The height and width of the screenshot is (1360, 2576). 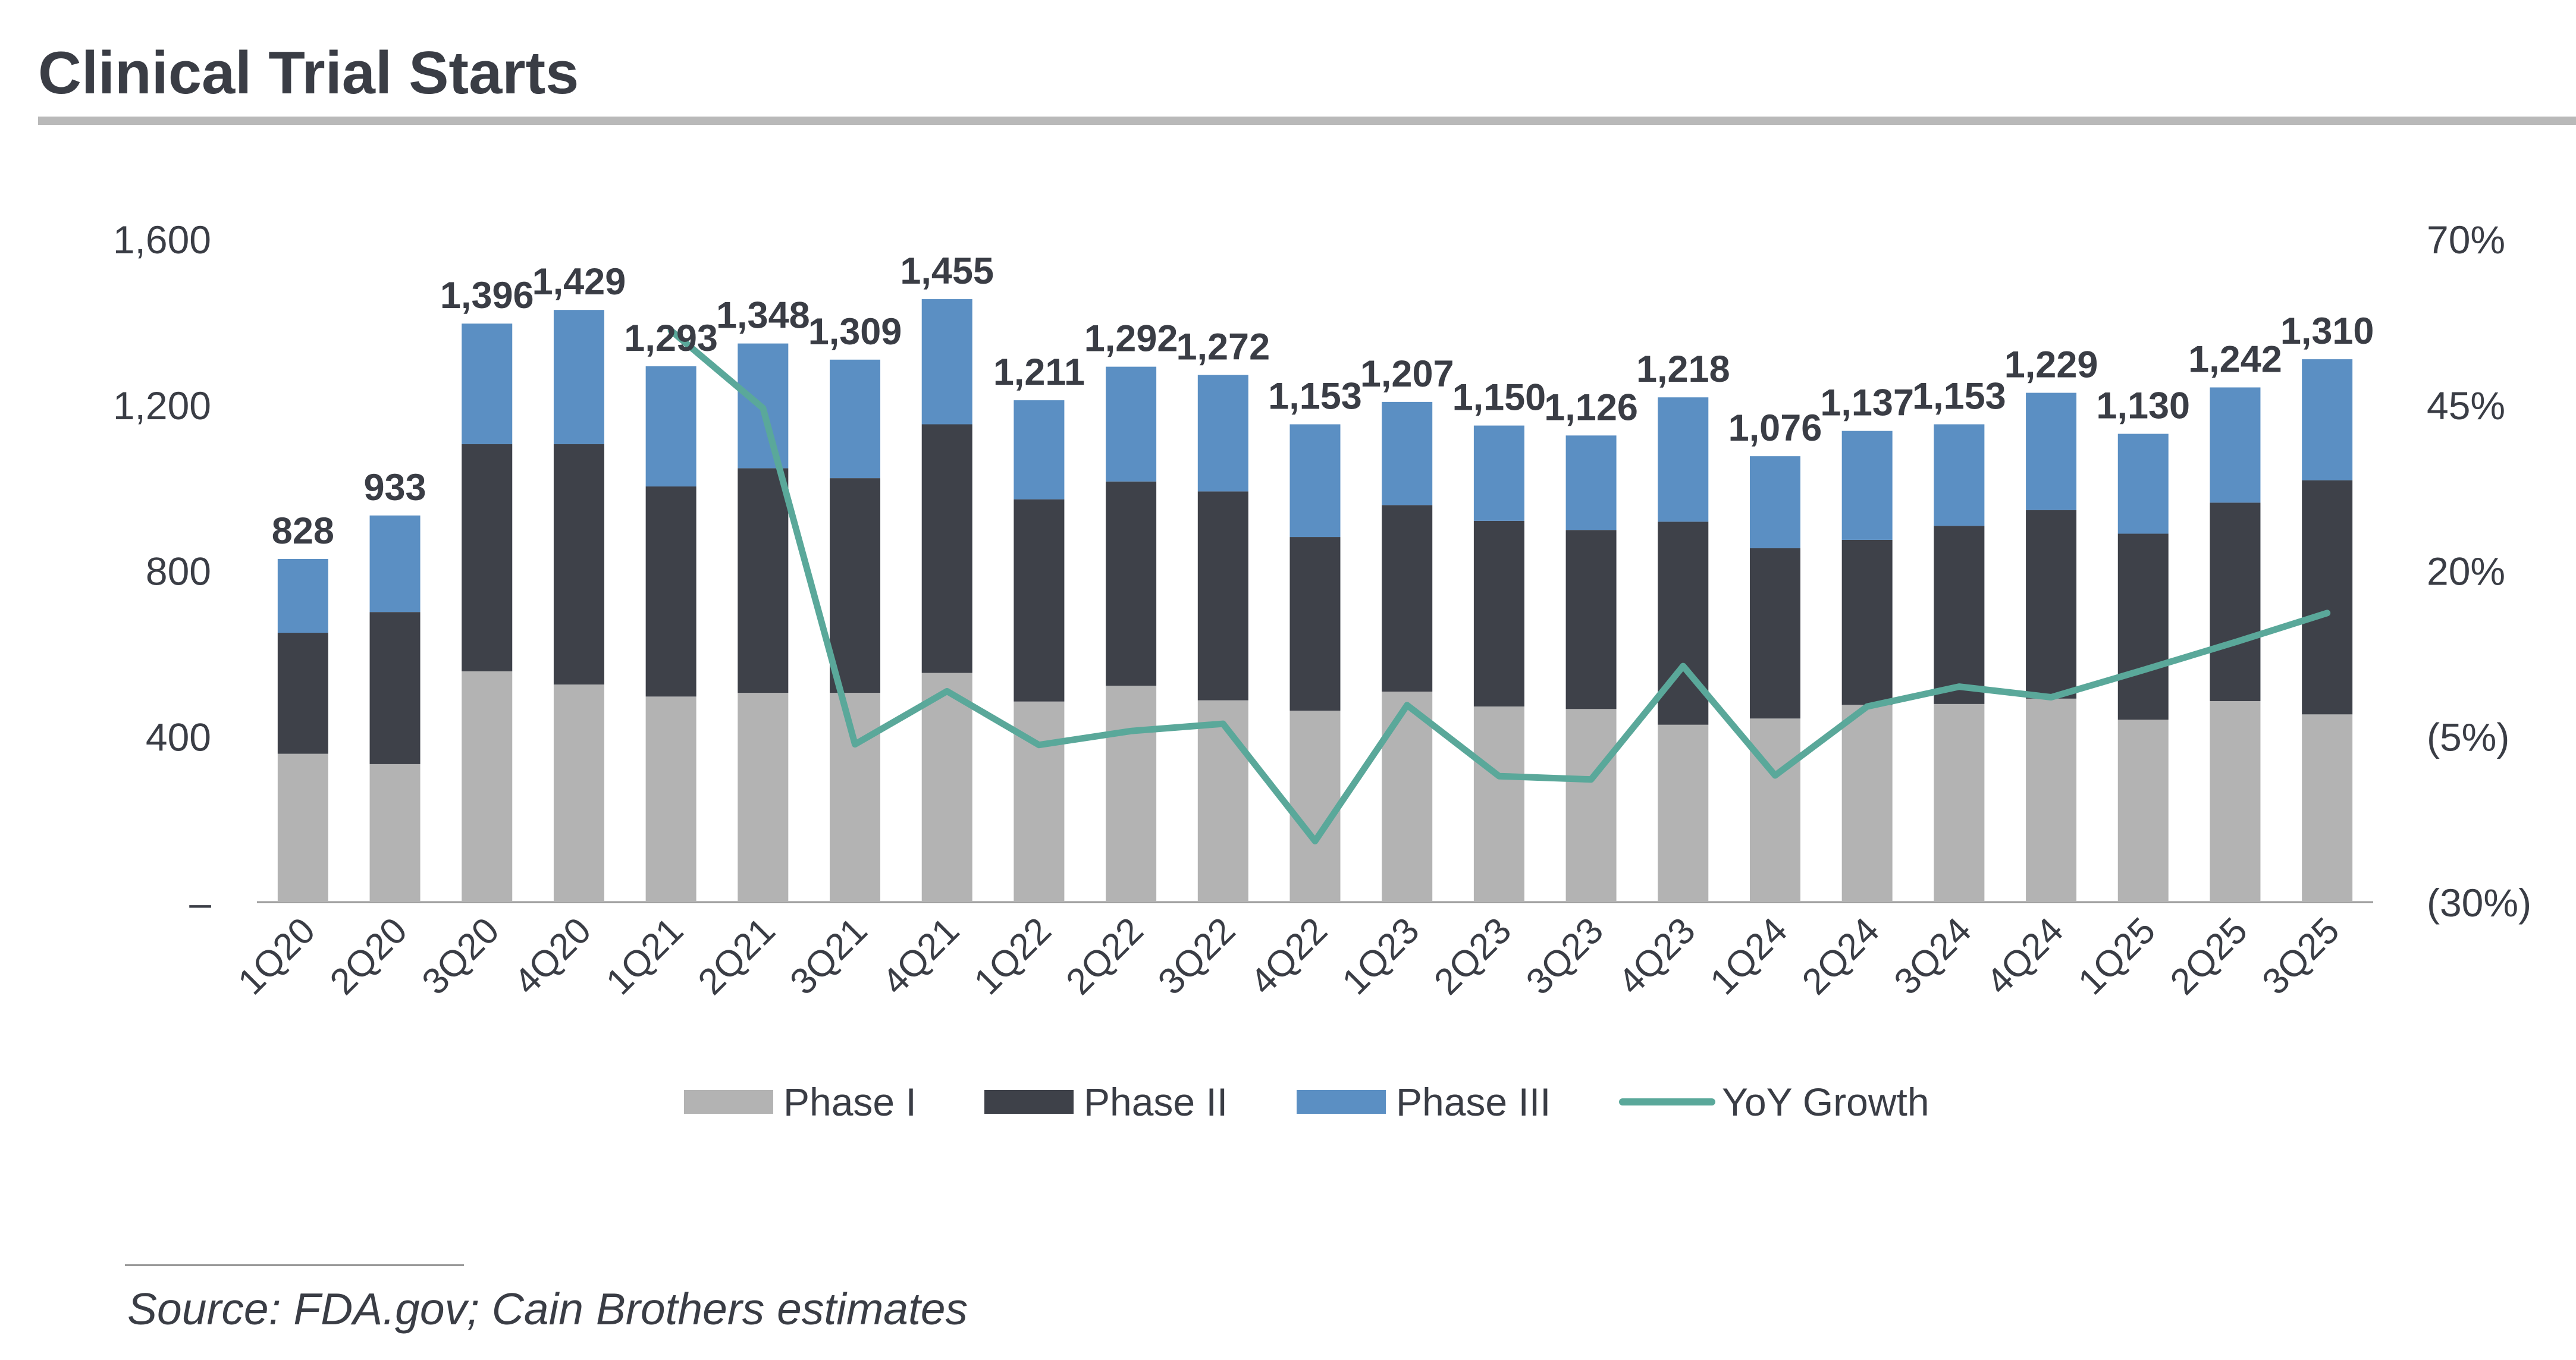 I want to click on x-tick-label: 4Q20, so click(x=552, y=957).